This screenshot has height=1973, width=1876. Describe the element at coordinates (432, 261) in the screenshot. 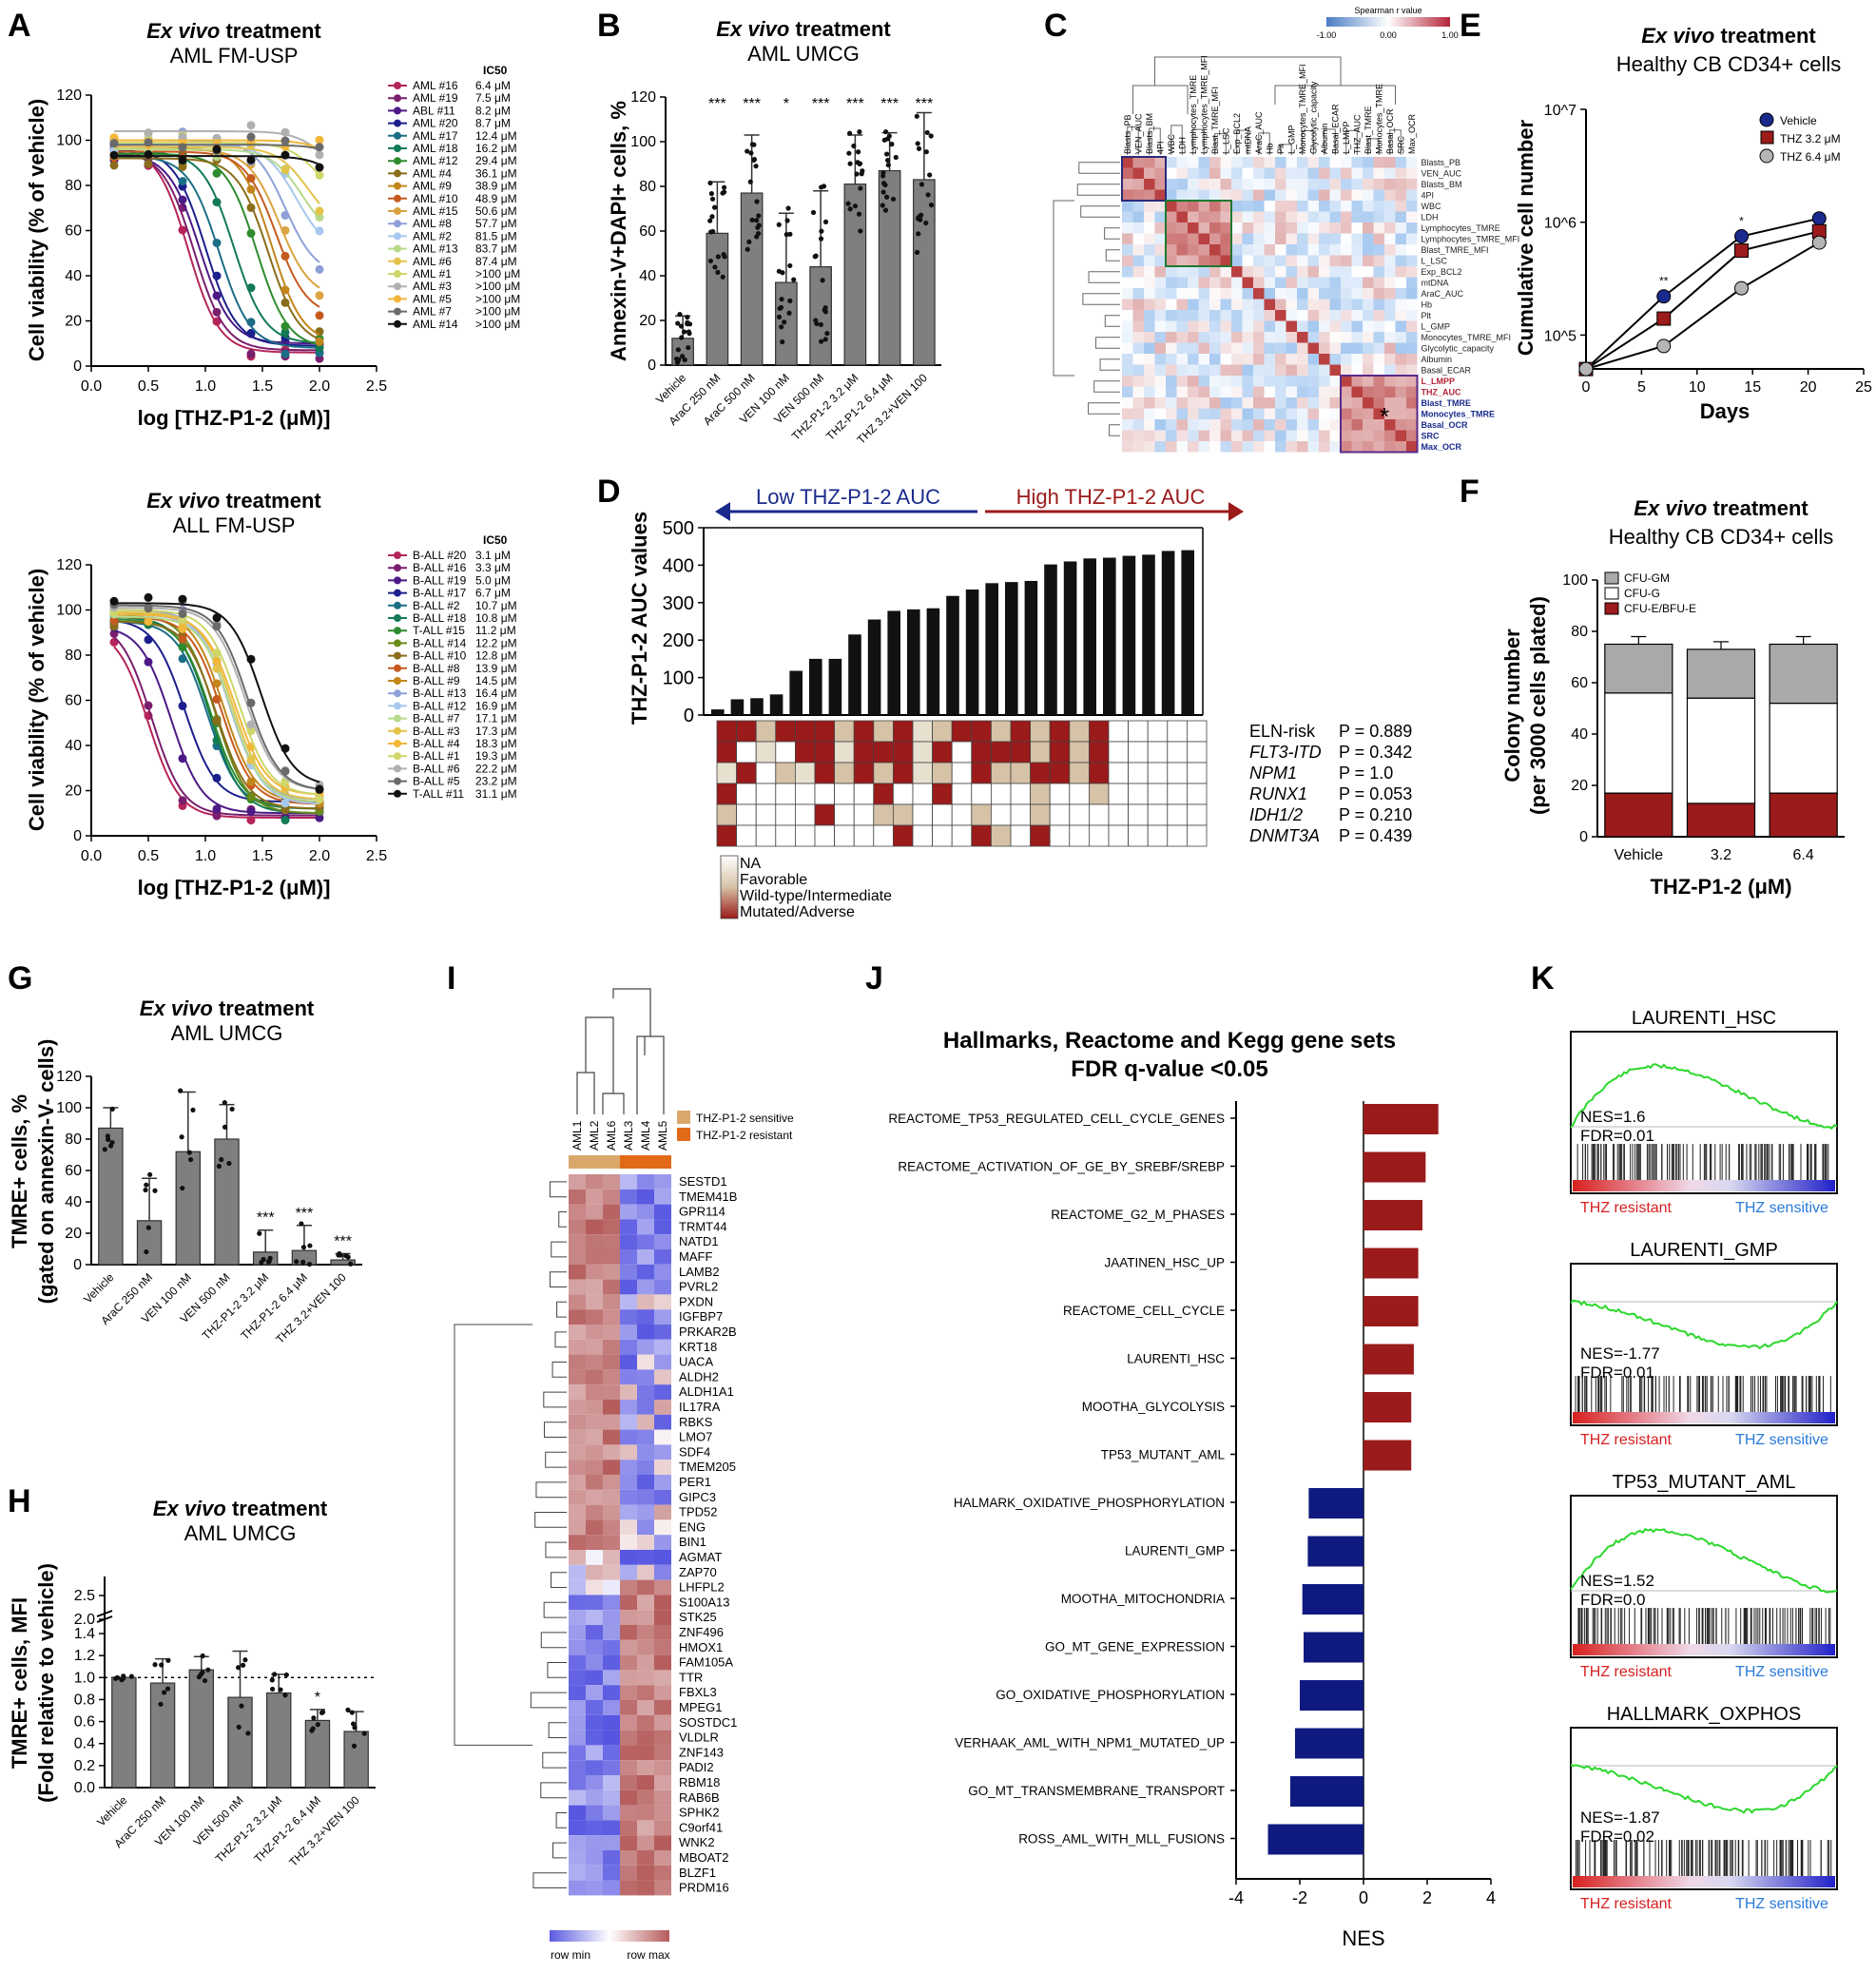

I see `legend-name: AML #6` at that location.